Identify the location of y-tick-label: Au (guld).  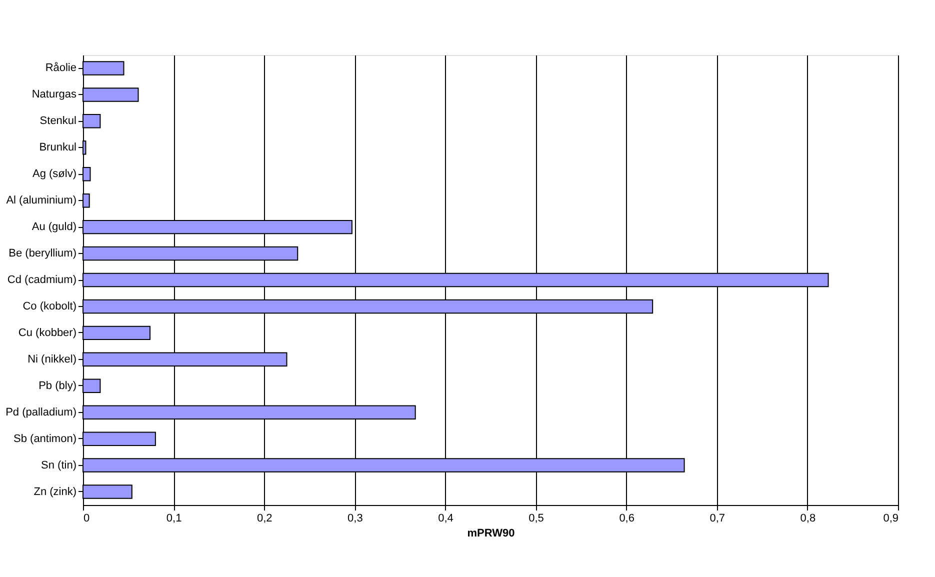
(54, 227).